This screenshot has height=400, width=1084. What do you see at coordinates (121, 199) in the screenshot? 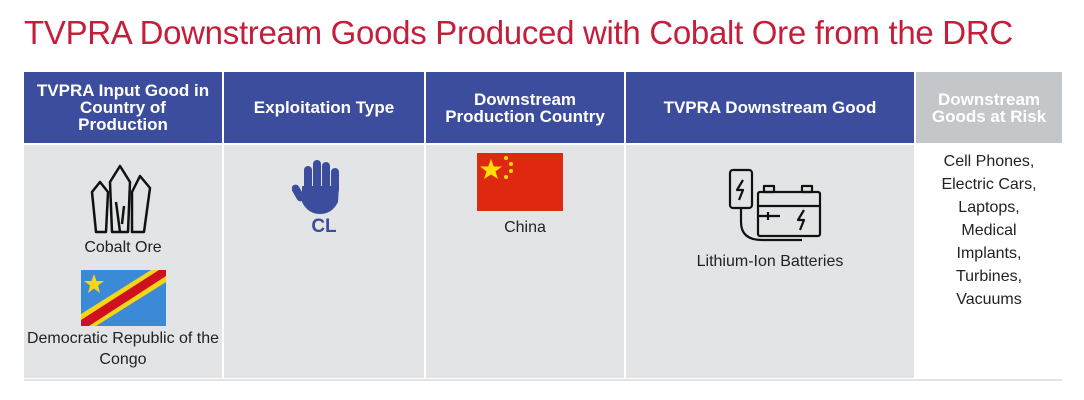
I see `cobalt-icon` at bounding box center [121, 199].